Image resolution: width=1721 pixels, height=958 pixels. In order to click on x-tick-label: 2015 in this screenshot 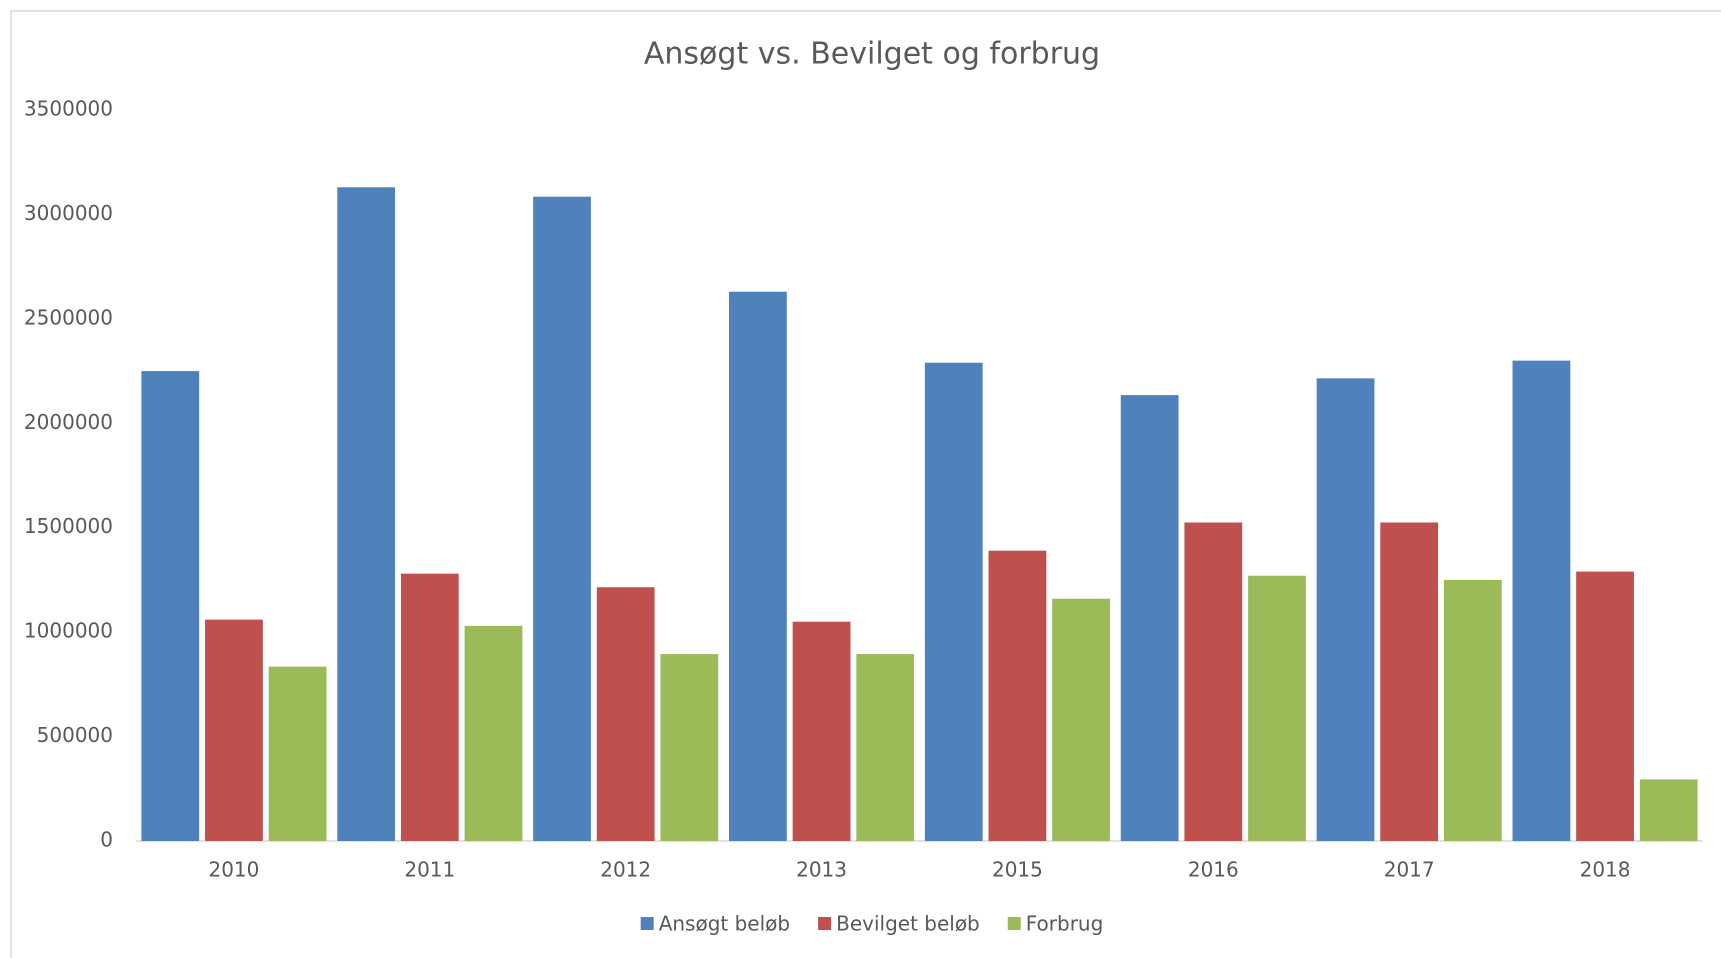, I will do `click(1017, 870)`.